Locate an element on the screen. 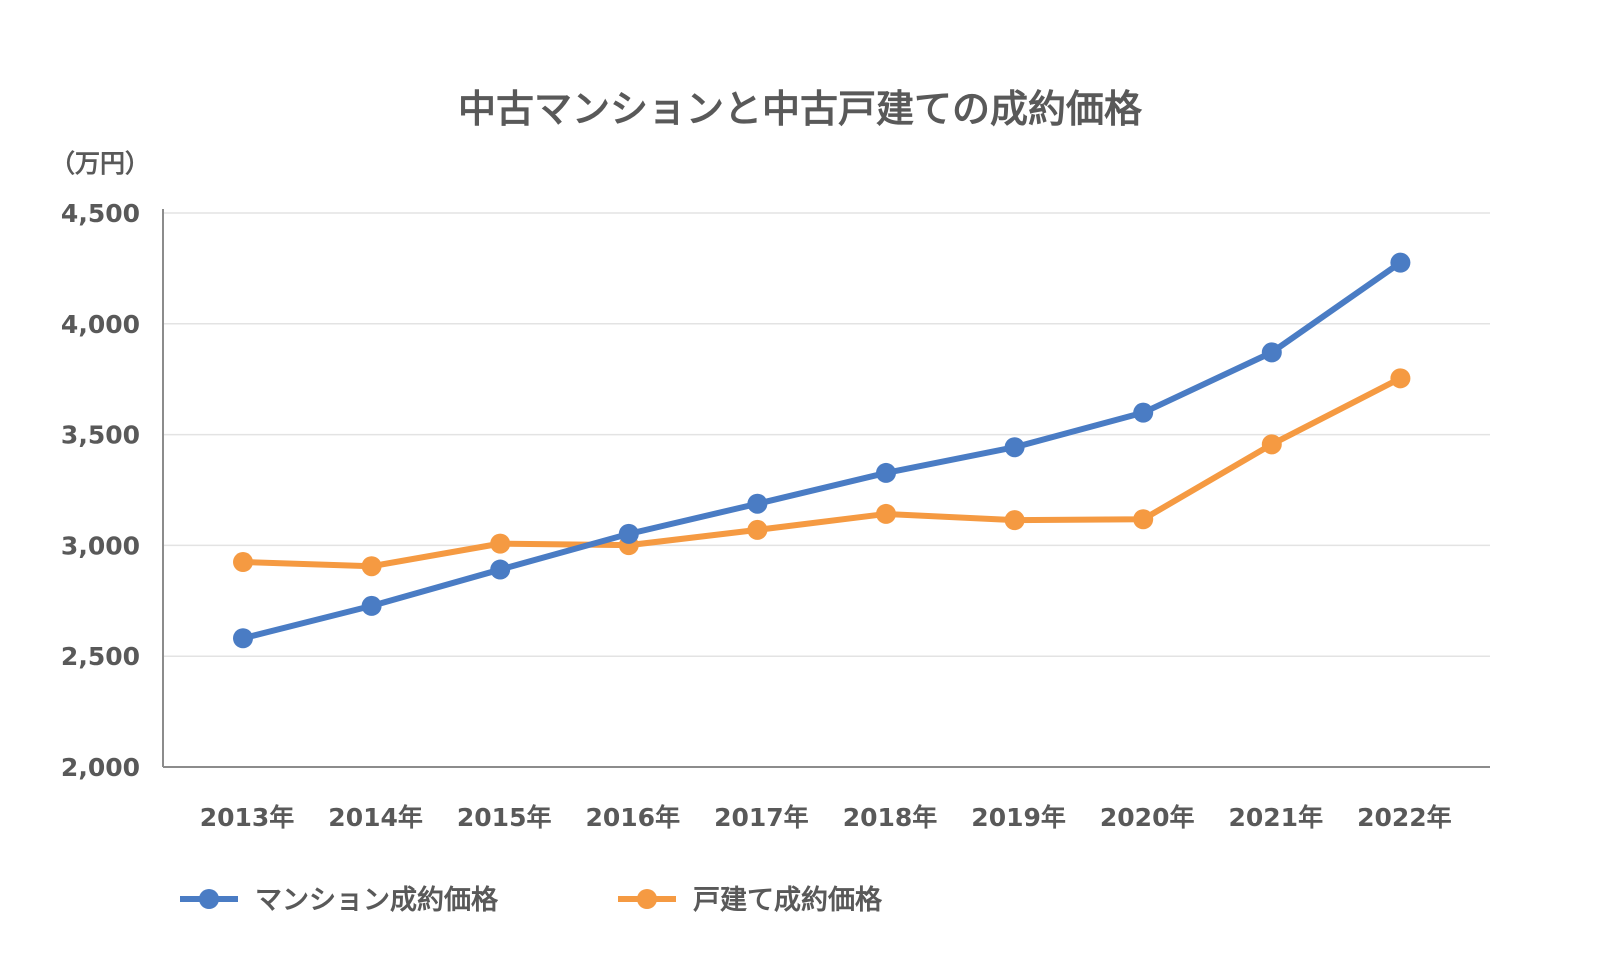  y-tick-labels: 2,000 2,500 3,000 3,500 4,000 4,500 is located at coordinates (100, 490).